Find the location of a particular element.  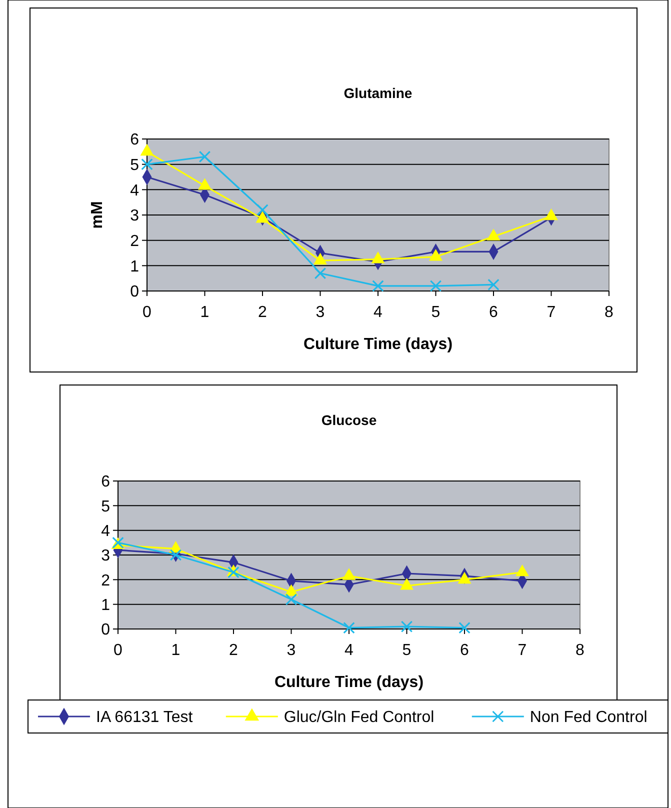

y-axis-title: mM is located at coordinates (97, 215).